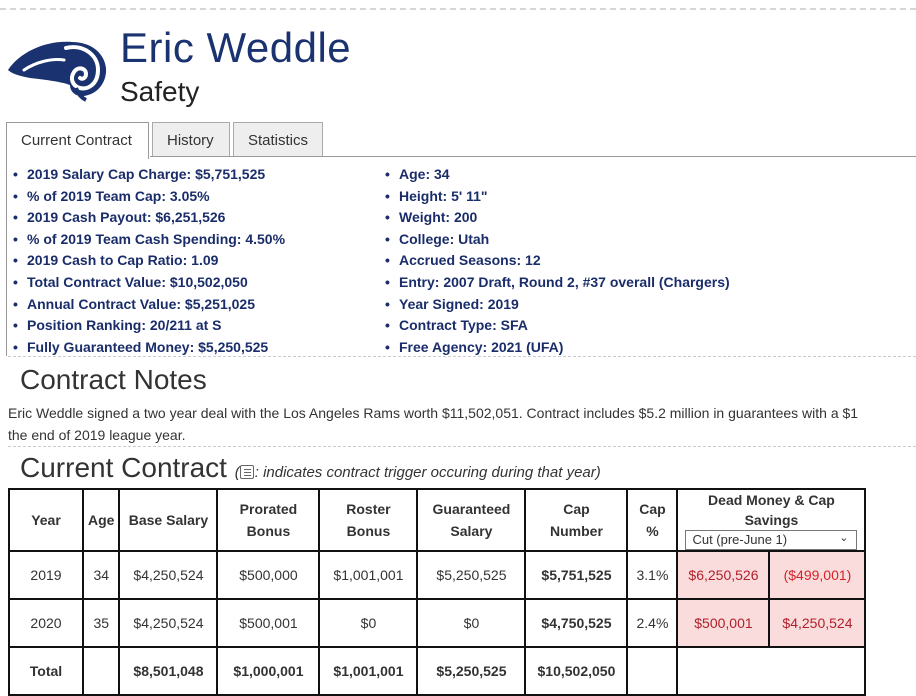 Image resolution: width=916 pixels, height=696 pixels. What do you see at coordinates (101, 623) in the screenshot?
I see `cell-age: 35` at bounding box center [101, 623].